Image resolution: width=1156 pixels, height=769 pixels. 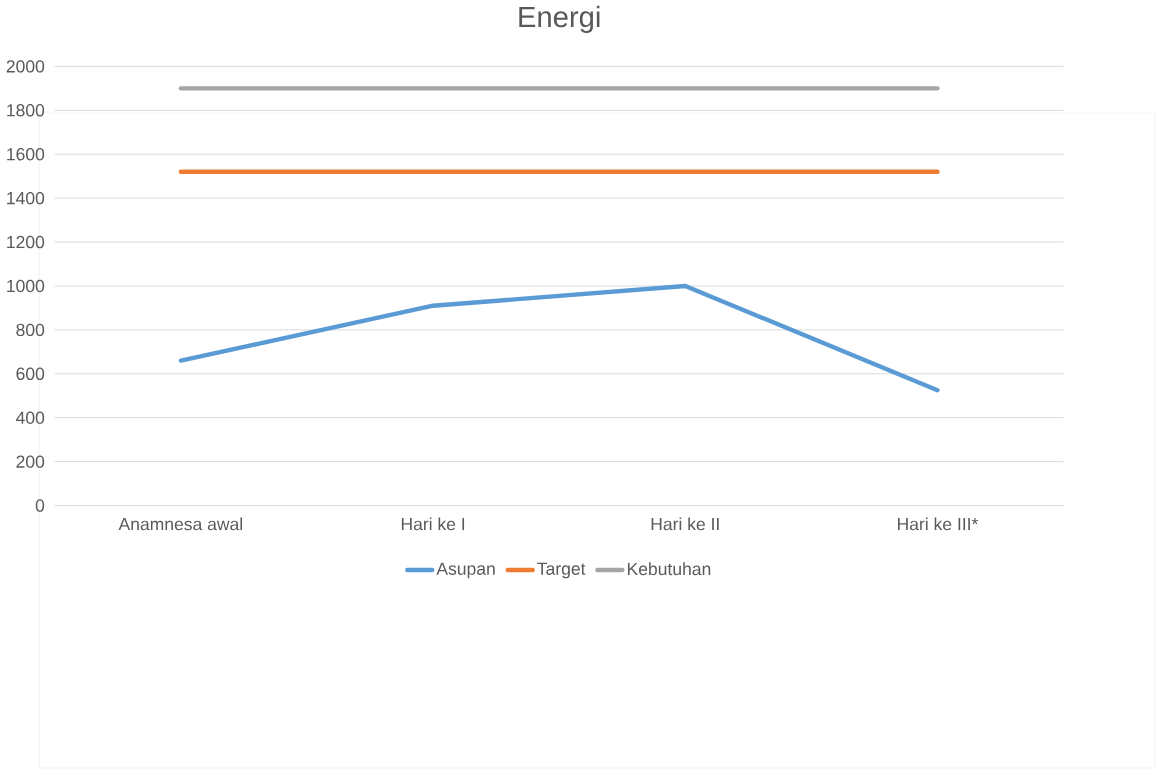 I want to click on y-tick-label: 2000, so click(x=25, y=66).